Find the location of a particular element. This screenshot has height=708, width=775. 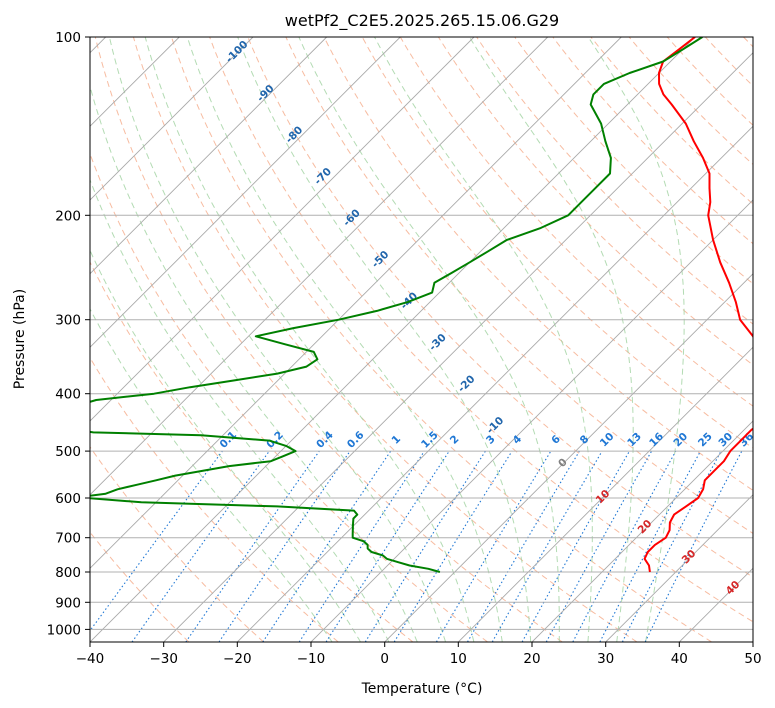

moist-adiabat-label: -10 is located at coordinates (495, 426).